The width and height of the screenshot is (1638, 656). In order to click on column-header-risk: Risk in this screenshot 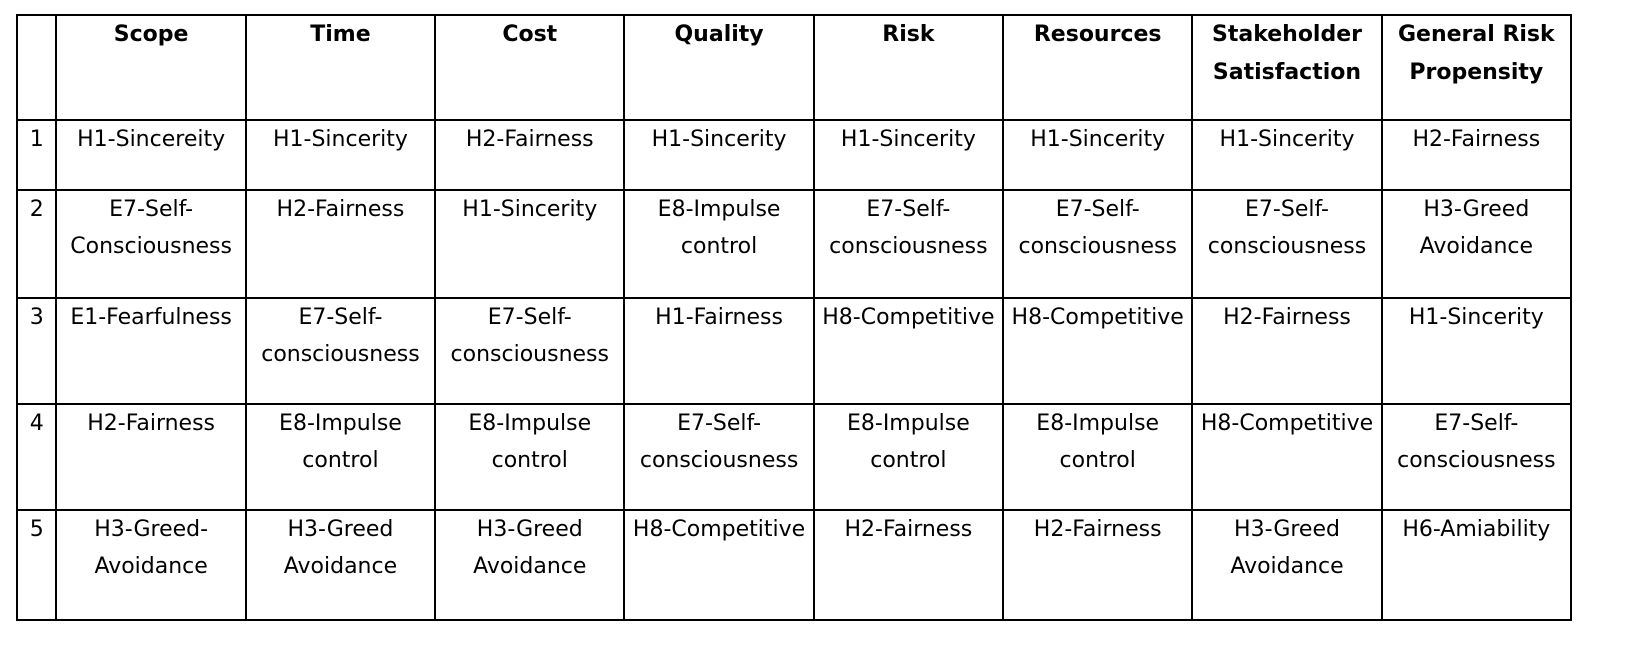, I will do `click(908, 67)`.